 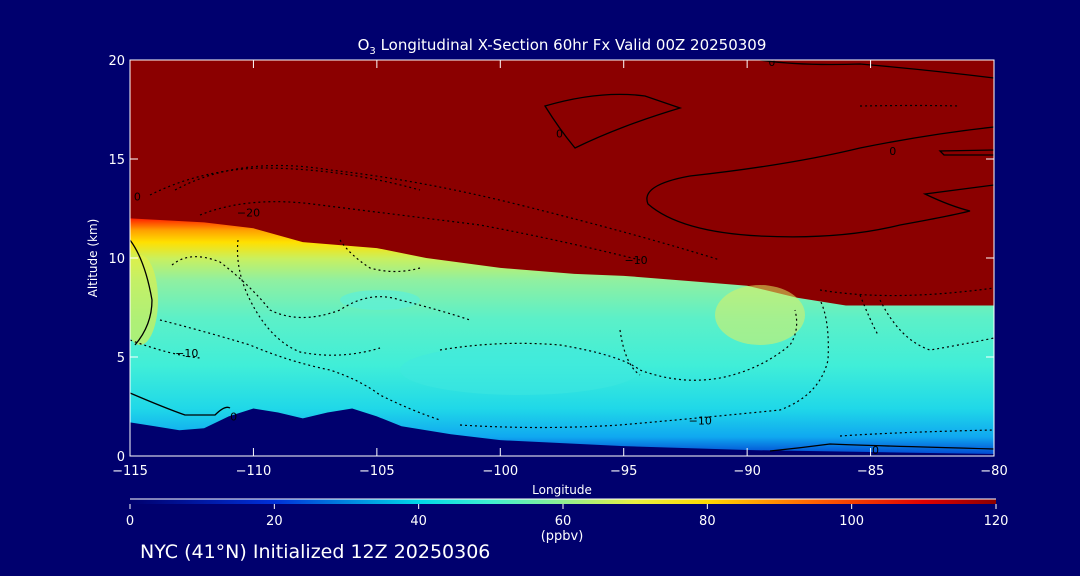 What do you see at coordinates (851, 521) in the screenshot?
I see `colorbar-tick-label: 100` at bounding box center [851, 521].